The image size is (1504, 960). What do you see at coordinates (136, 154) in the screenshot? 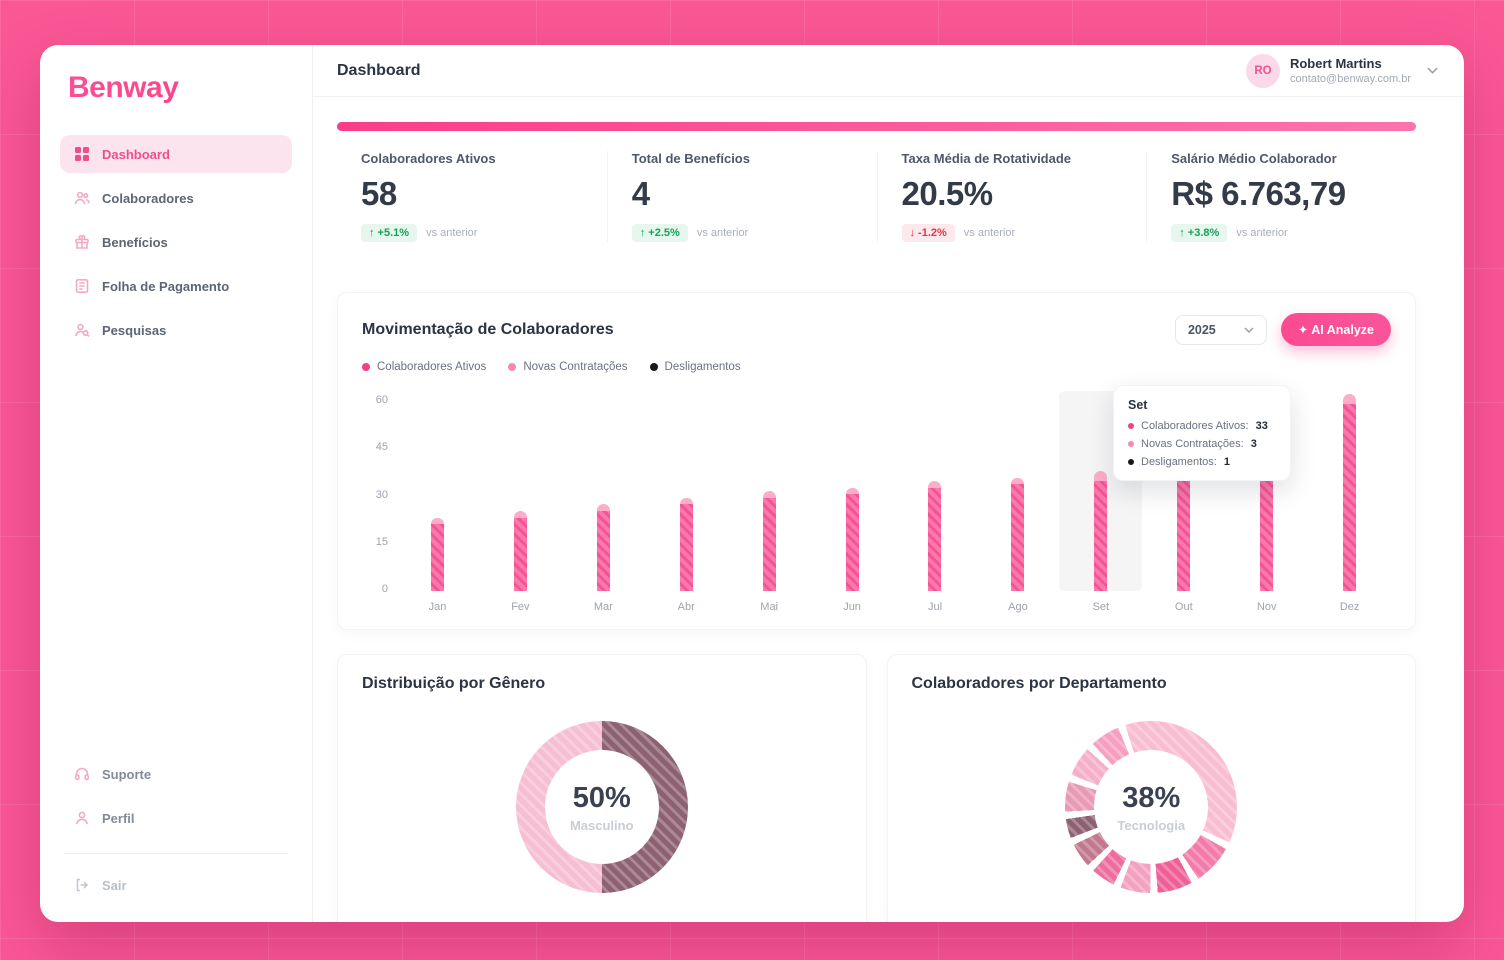
I see `sidebar-item-label: Dashboard` at bounding box center [136, 154].